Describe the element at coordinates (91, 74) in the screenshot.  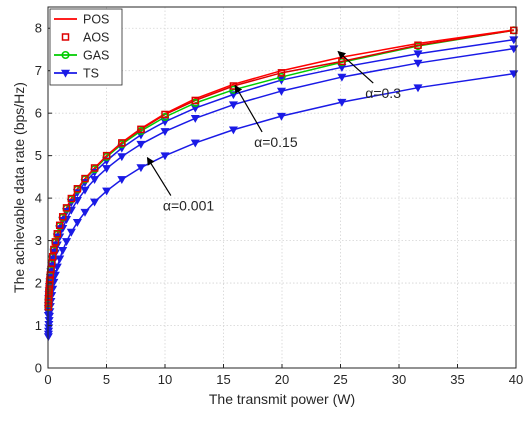
I see `legend-label: TS` at that location.